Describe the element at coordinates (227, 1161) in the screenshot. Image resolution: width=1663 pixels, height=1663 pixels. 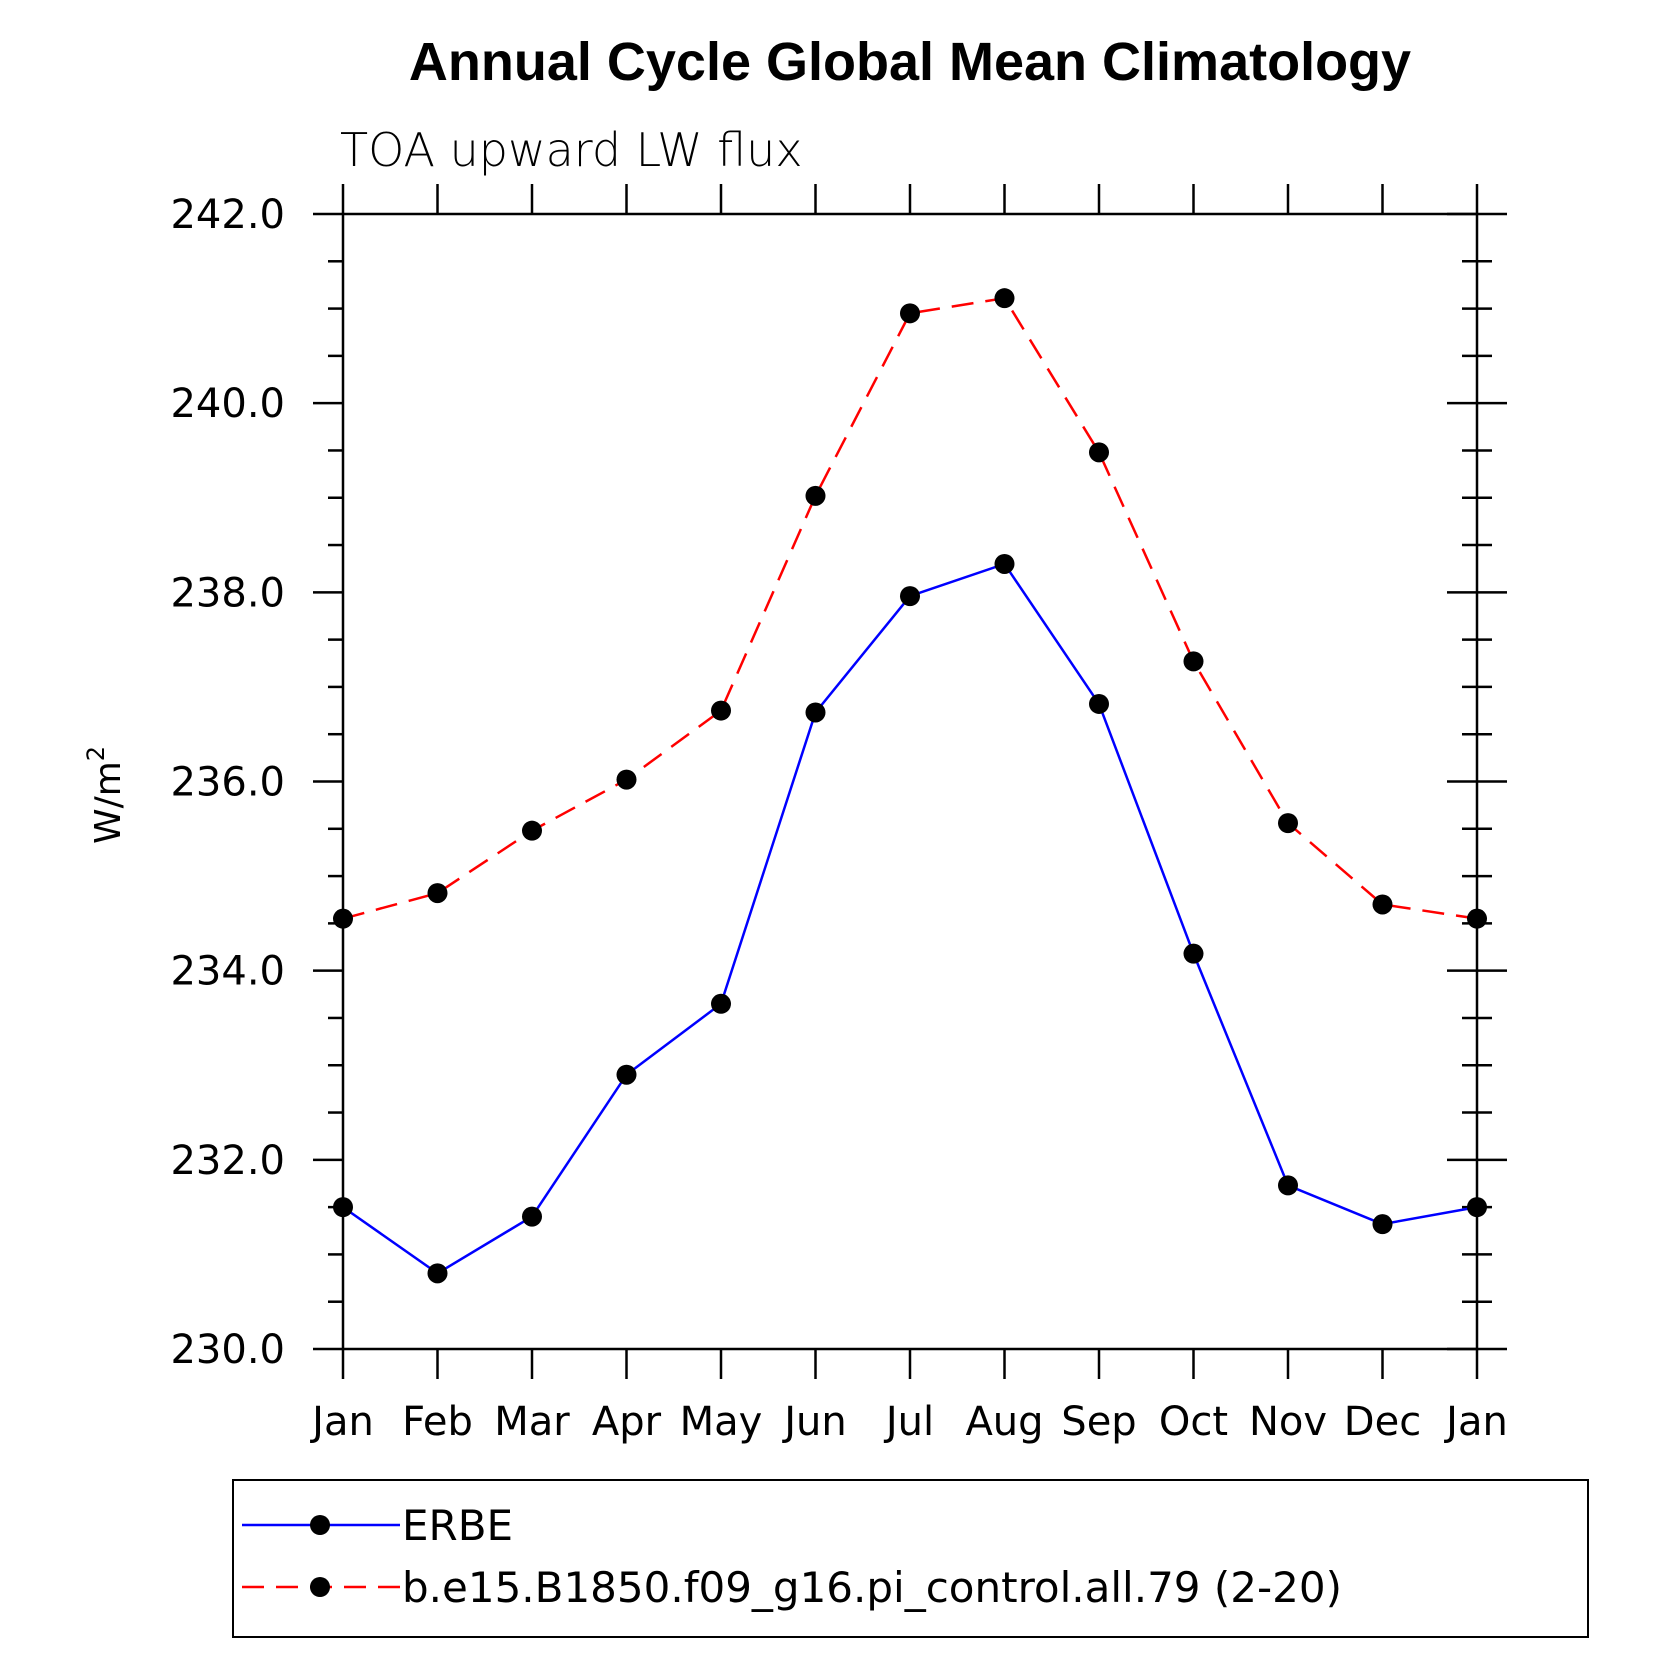
I see `y-tick-label: 232.0` at that location.